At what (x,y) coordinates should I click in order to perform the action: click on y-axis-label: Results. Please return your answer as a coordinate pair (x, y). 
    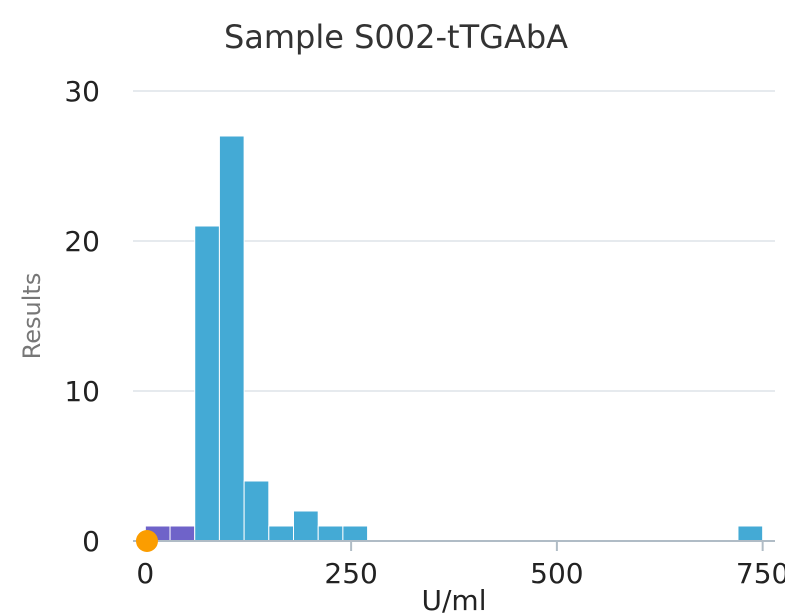
    Looking at the image, I should click on (32, 316).